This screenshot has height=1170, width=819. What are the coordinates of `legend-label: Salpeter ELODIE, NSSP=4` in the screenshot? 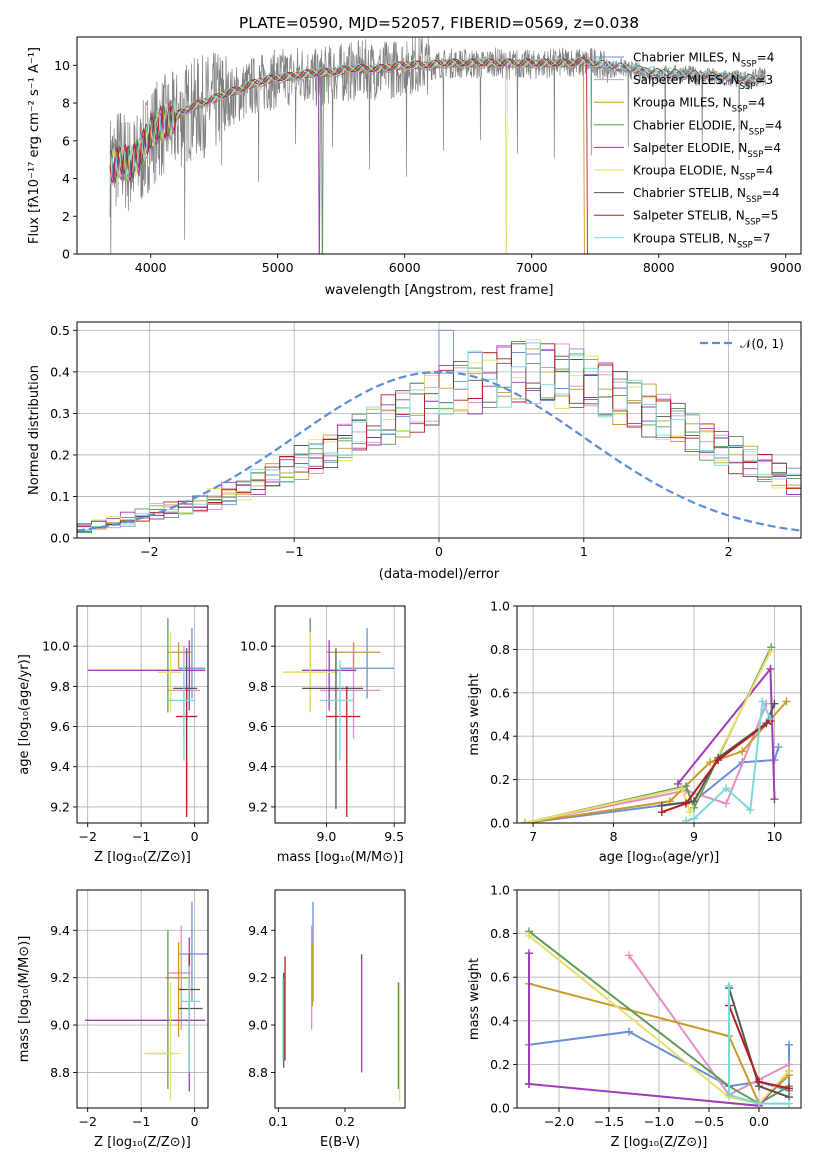 It's located at (707, 150).